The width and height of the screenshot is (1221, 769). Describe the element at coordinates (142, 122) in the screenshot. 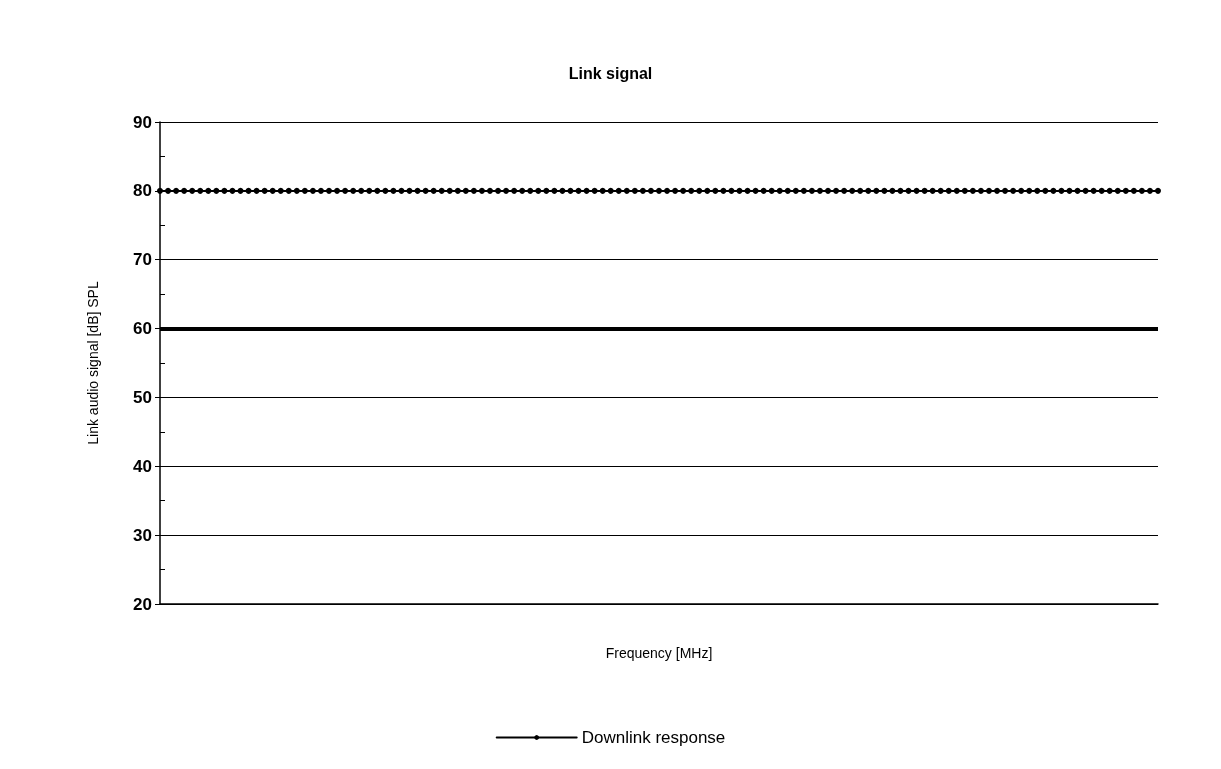

I see `y-tick-label: 90` at that location.